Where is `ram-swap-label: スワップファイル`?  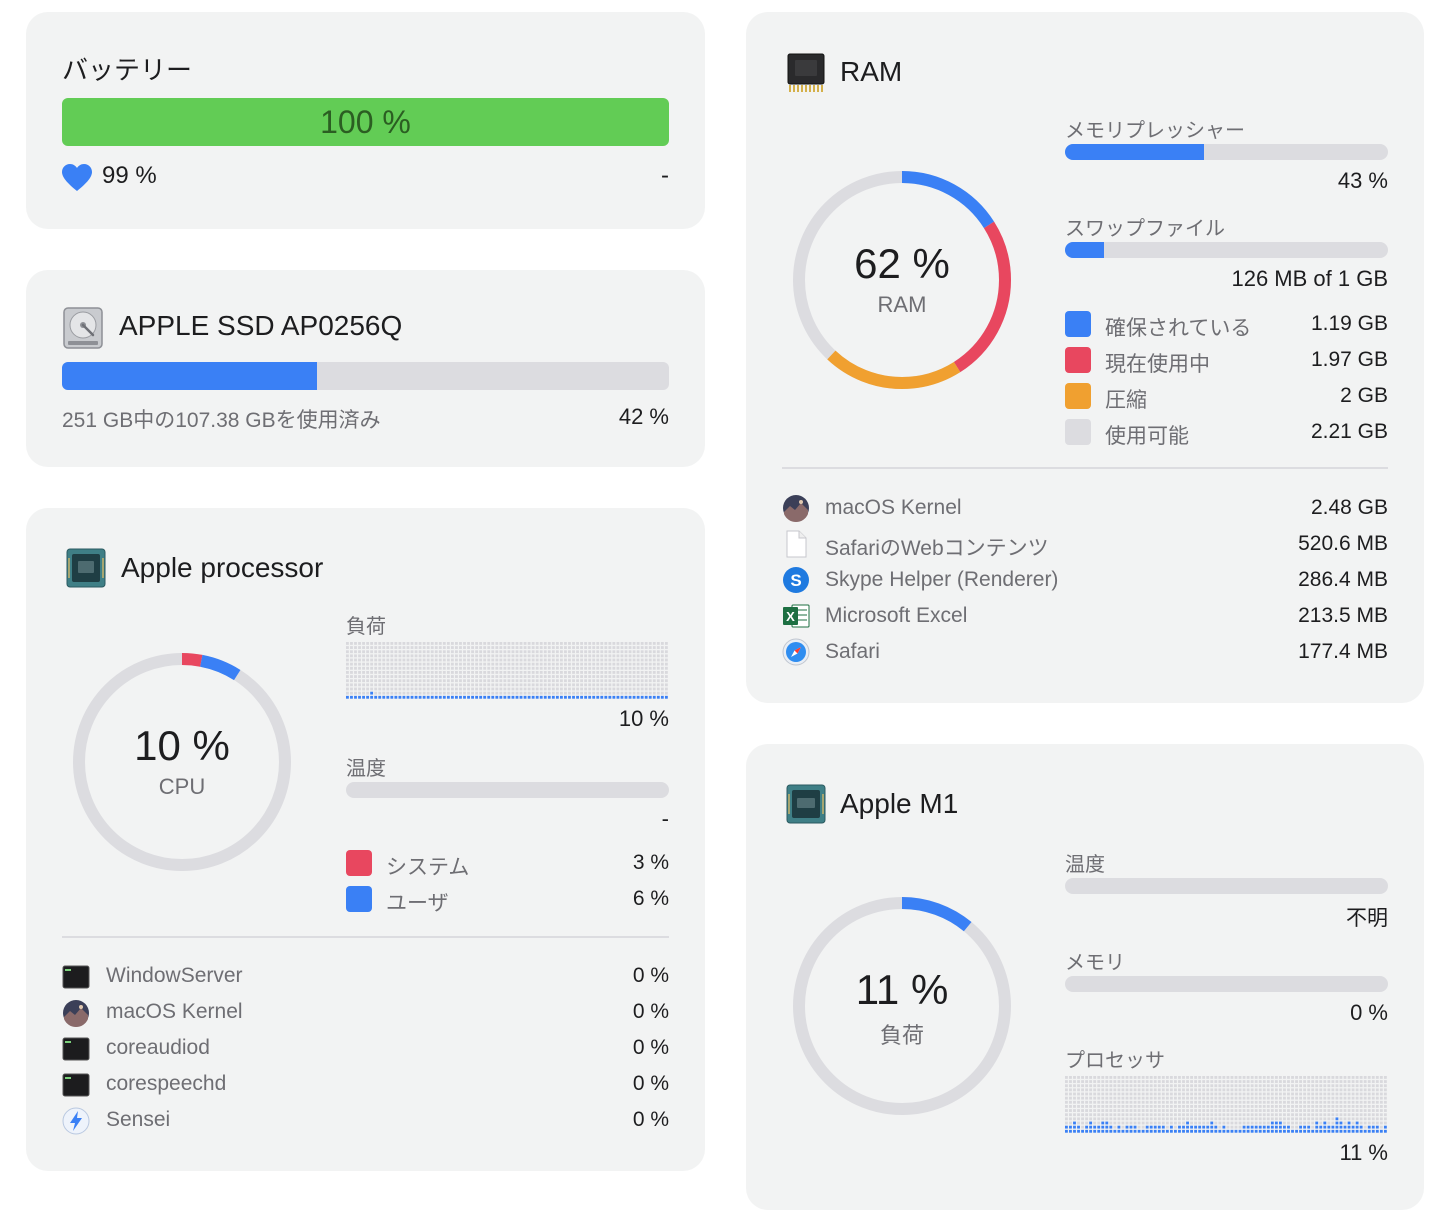
ram-swap-label: スワップファイル is located at coordinates (1145, 229).